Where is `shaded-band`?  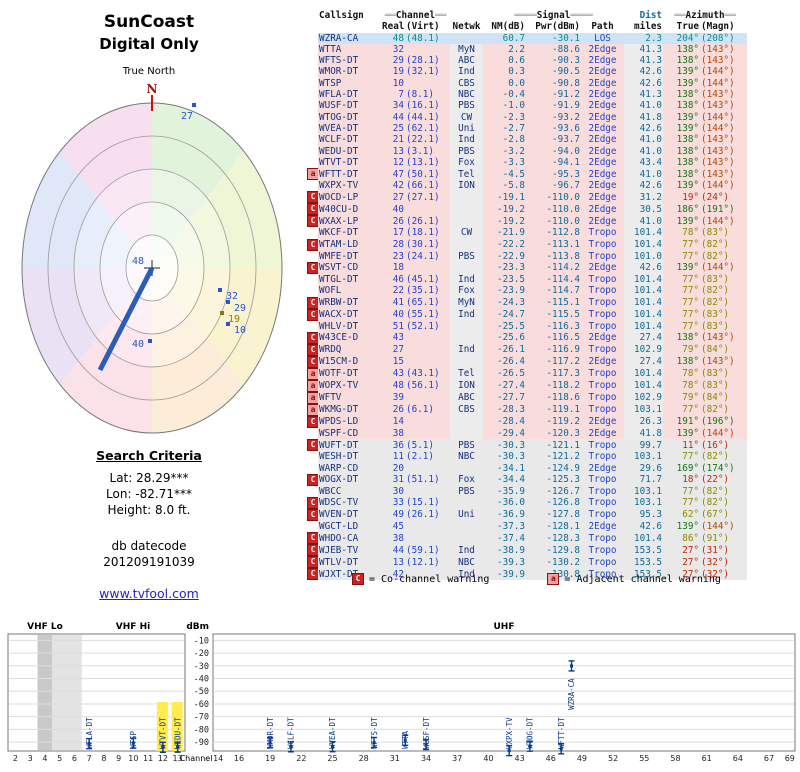 shaded-band is located at coordinates (67, 692).